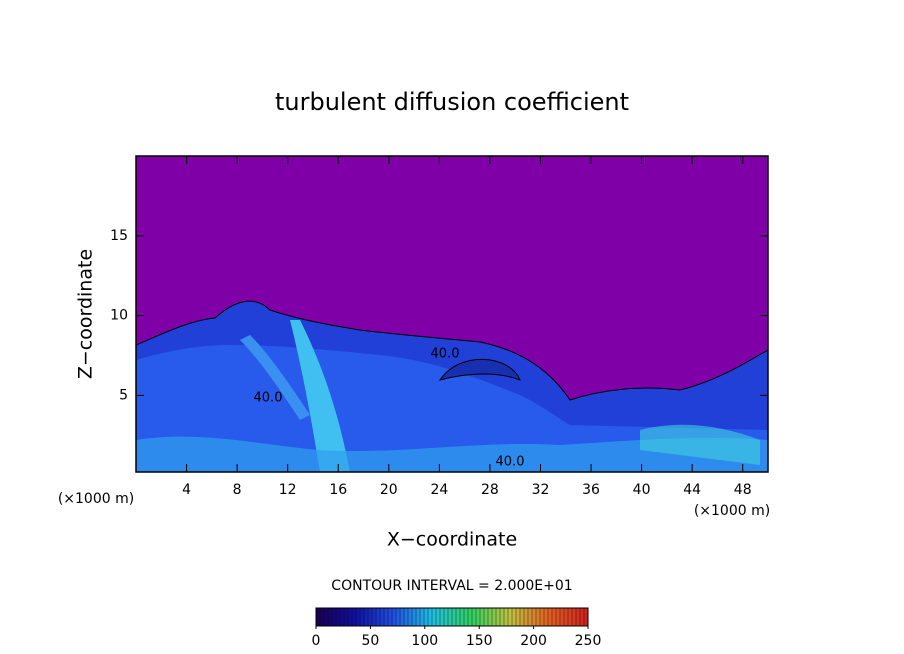 The height and width of the screenshot is (654, 904). I want to click on colorbar-tick-label: 50, so click(370, 641).